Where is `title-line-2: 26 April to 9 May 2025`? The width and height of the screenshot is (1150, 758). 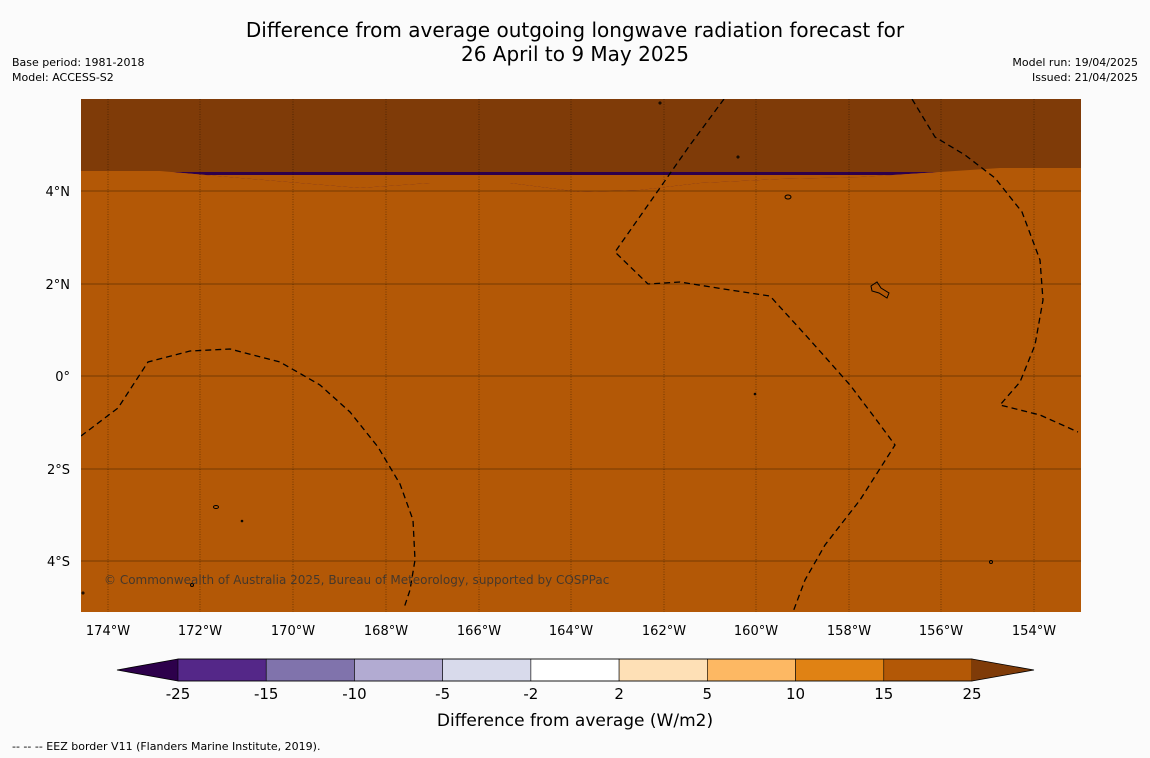
title-line-2: 26 April to 9 May 2025 is located at coordinates (575, 54).